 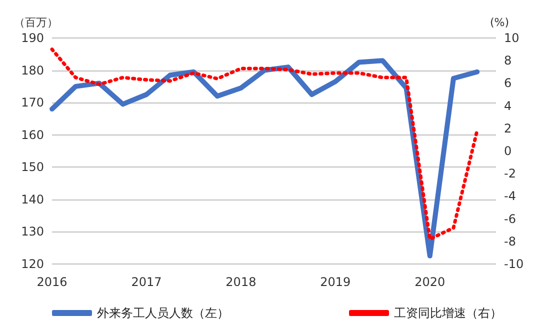 What do you see at coordinates (32, 199) in the screenshot?
I see `y-tick-label: 140` at bounding box center [32, 199].